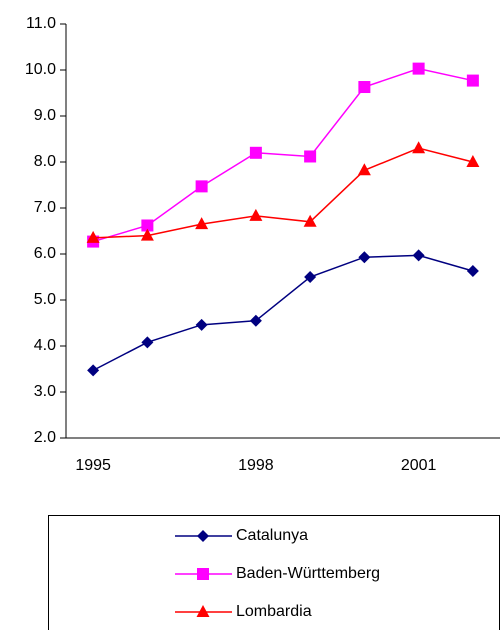 The image size is (500, 635). What do you see at coordinates (45, 299) in the screenshot?
I see `y-tick-label: 5.0` at bounding box center [45, 299].